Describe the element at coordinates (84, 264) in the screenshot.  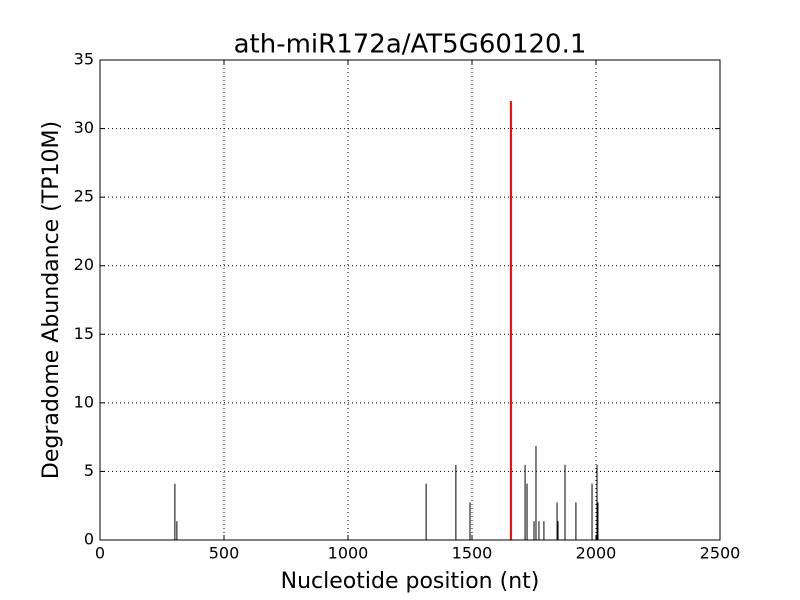
I see `y-tick-label: 20` at that location.